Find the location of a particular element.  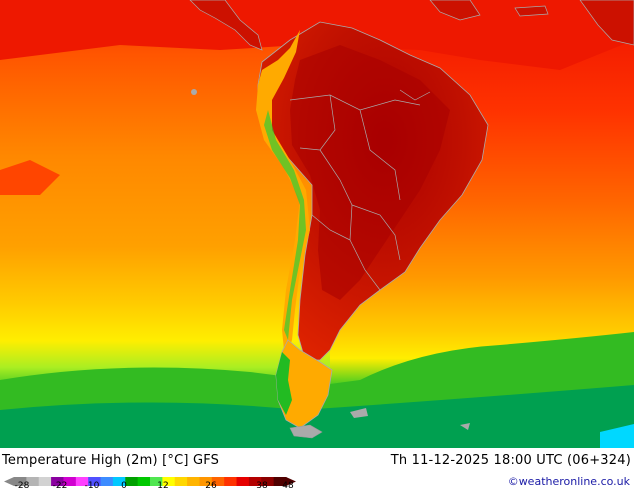

legend-tick-label: -22 is located at coordinates (60, 486).